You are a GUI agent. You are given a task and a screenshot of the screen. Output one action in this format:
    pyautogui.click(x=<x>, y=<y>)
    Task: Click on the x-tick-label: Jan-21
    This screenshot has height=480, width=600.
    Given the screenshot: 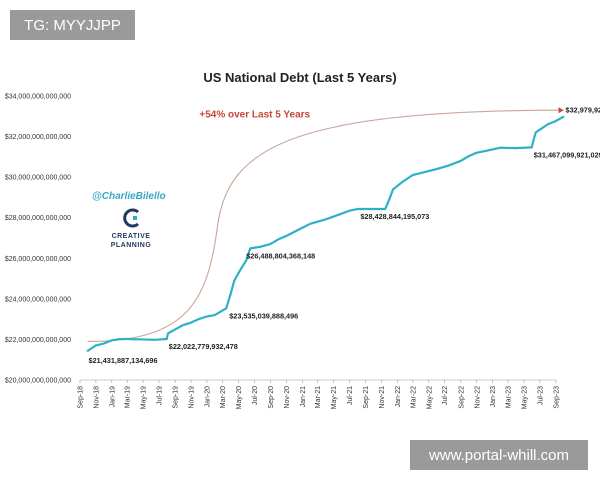 What is the action you would take?
    pyautogui.click(x=303, y=397)
    